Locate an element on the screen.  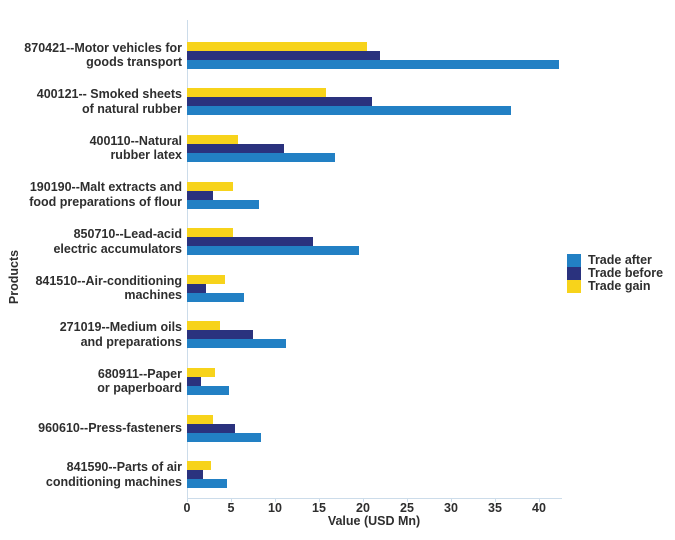
category-label-line: or paperboard is located at coordinates (139, 388).